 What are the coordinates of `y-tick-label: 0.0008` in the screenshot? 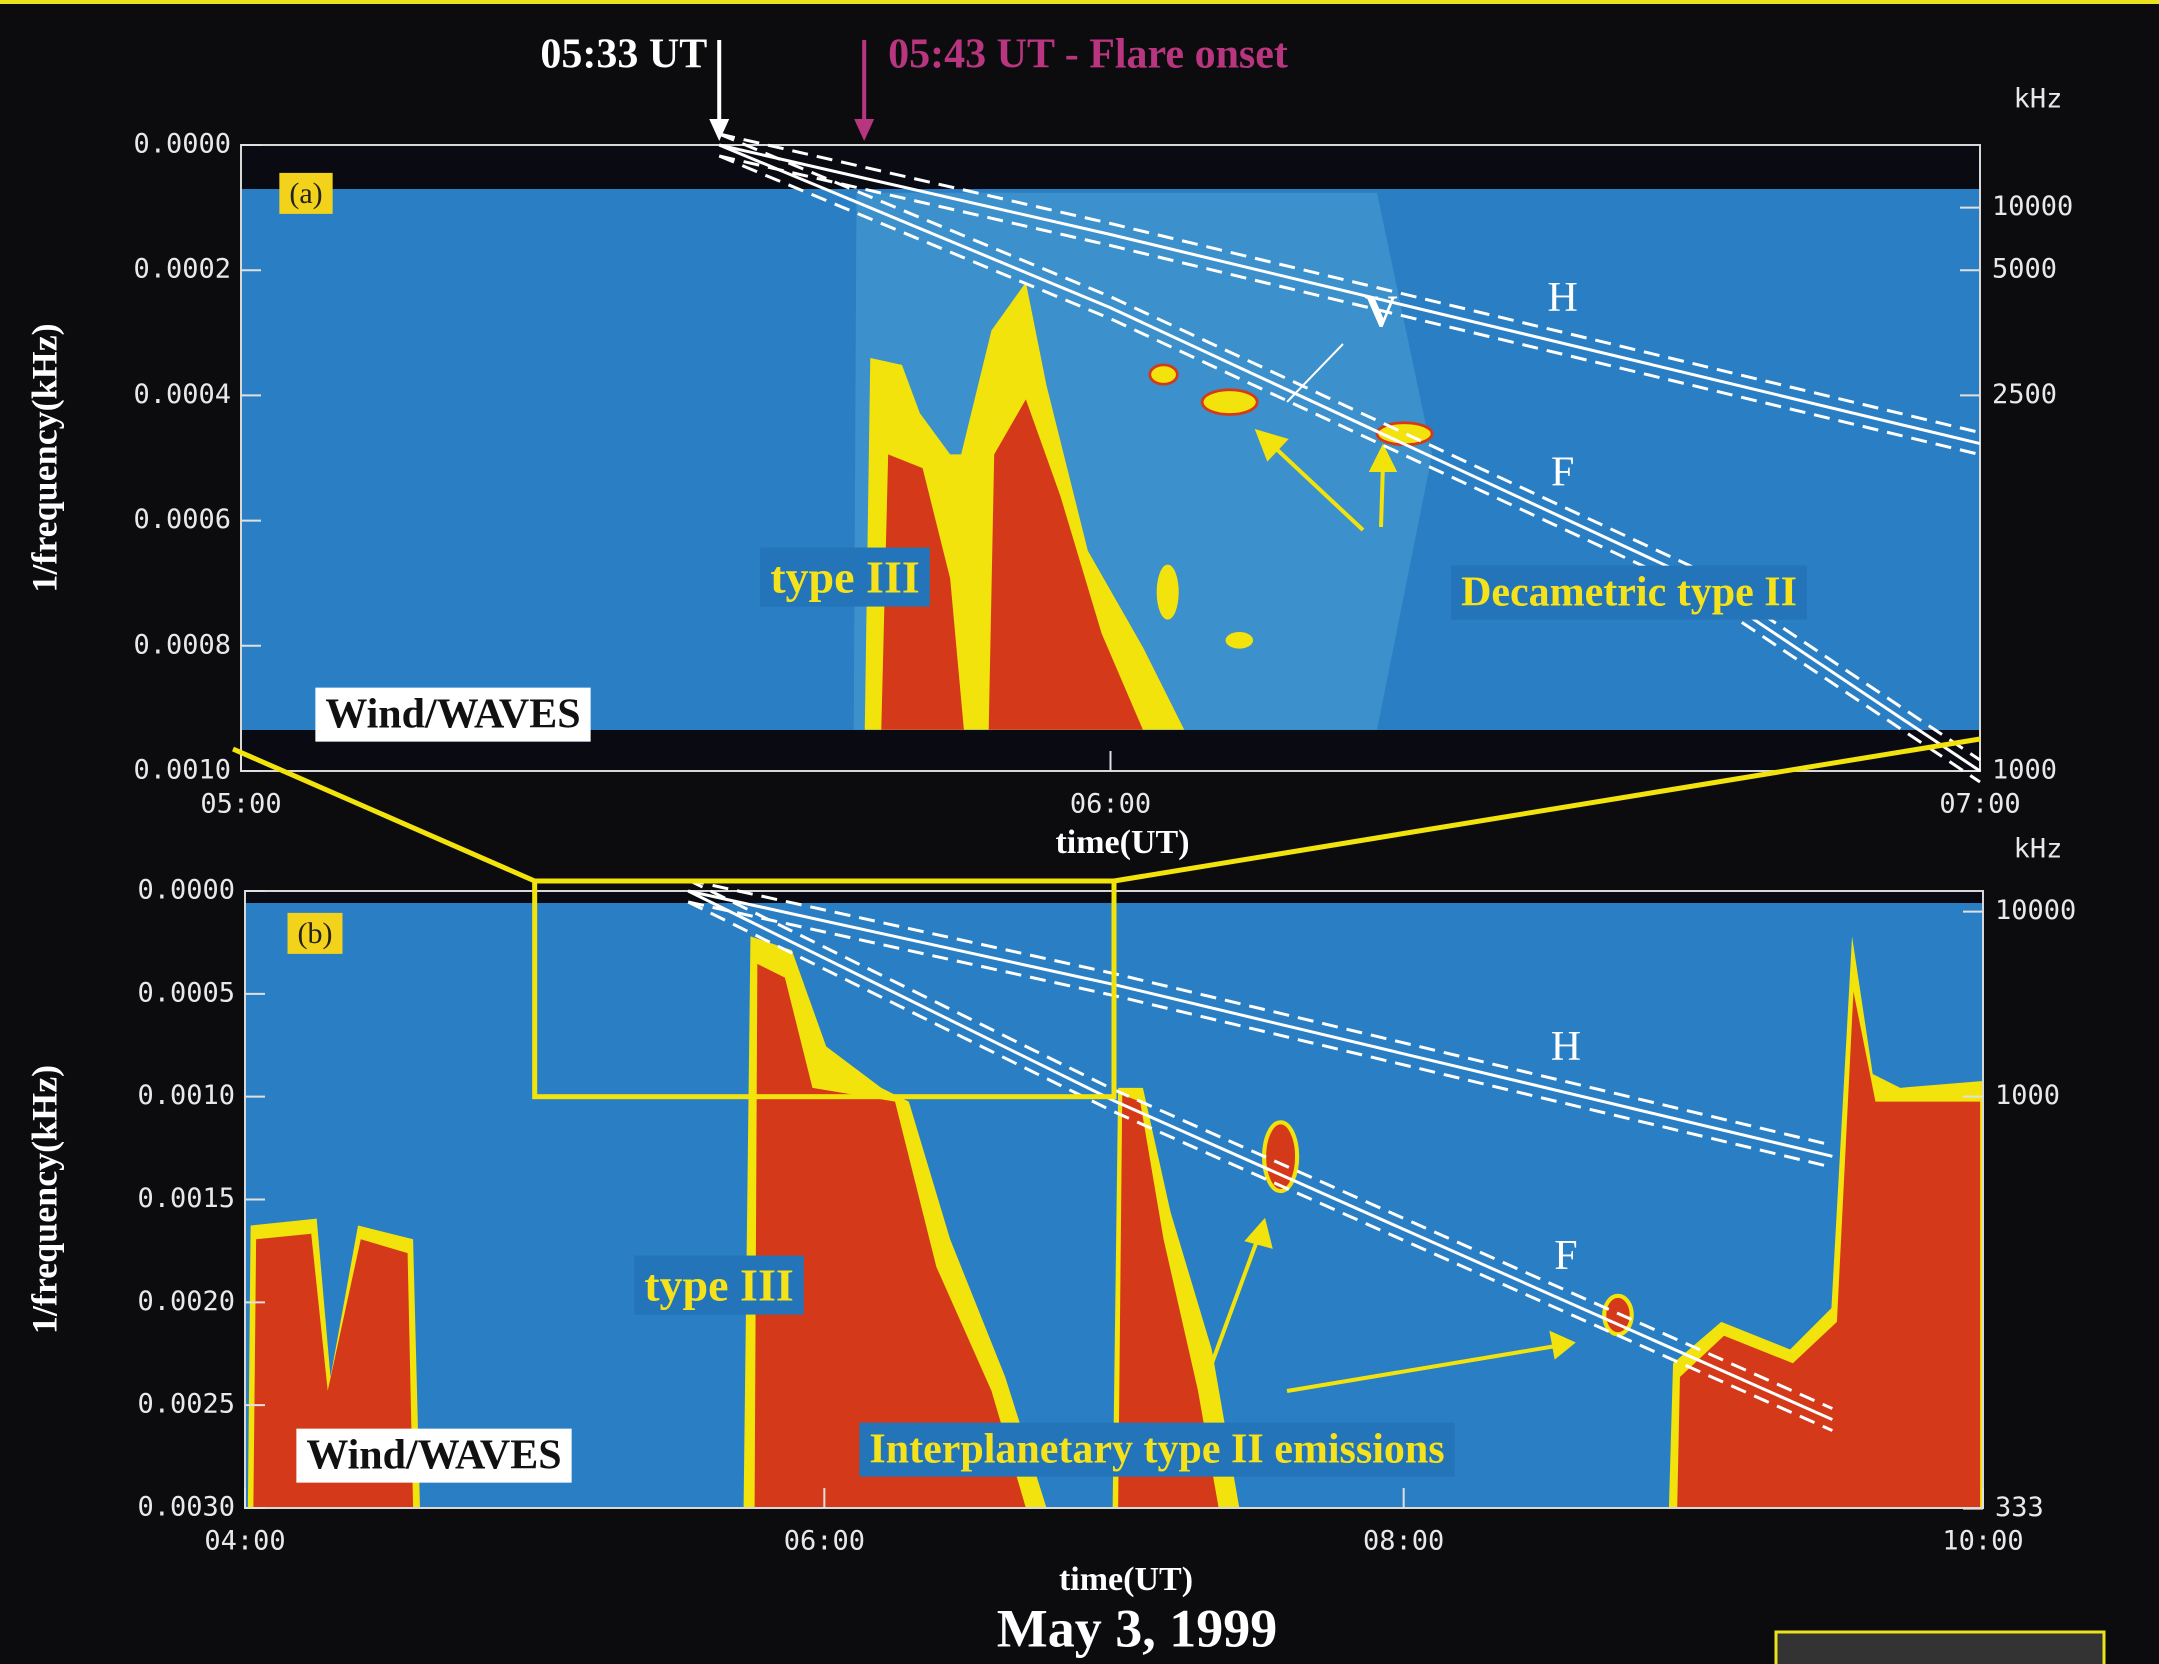 It's located at (182, 644).